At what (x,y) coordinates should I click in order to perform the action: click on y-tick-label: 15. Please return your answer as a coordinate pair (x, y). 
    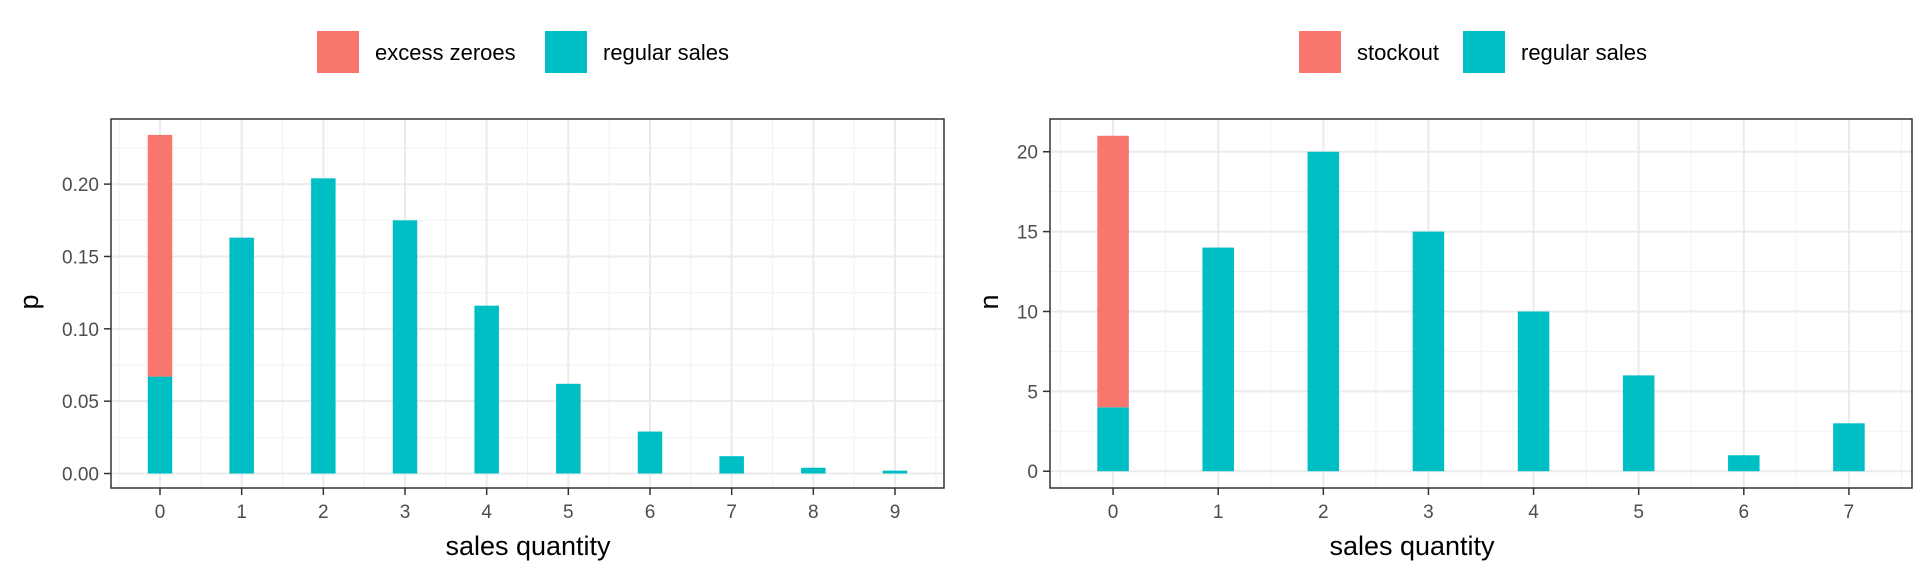
    Looking at the image, I should click on (1027, 233).